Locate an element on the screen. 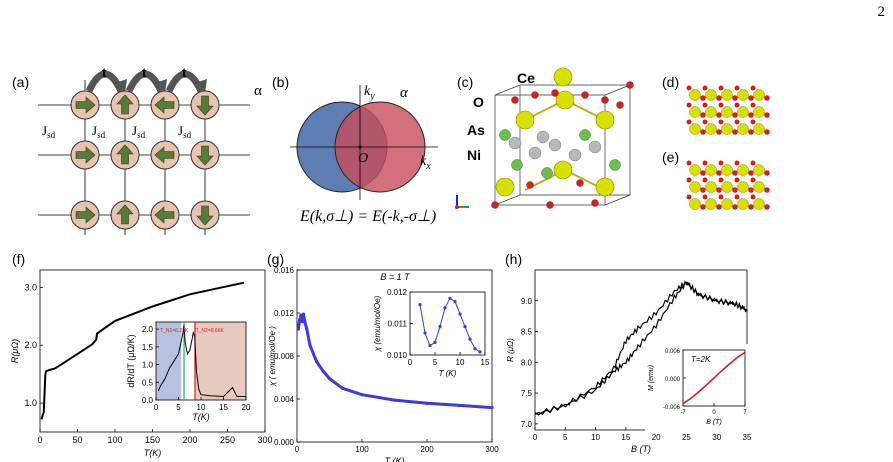  y-tick-label: 0.5 is located at coordinates (148, 382).